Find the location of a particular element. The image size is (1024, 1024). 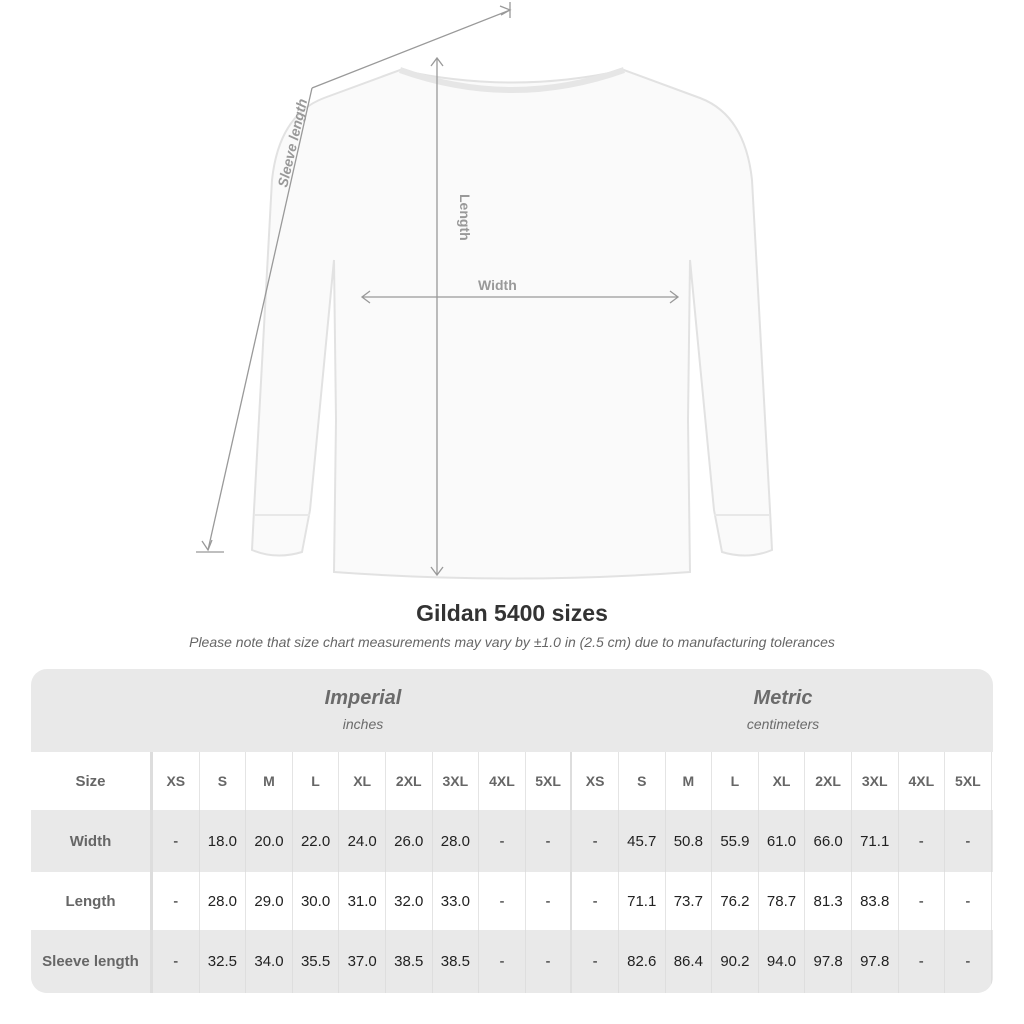

length-label: Length is located at coordinates (465, 217).